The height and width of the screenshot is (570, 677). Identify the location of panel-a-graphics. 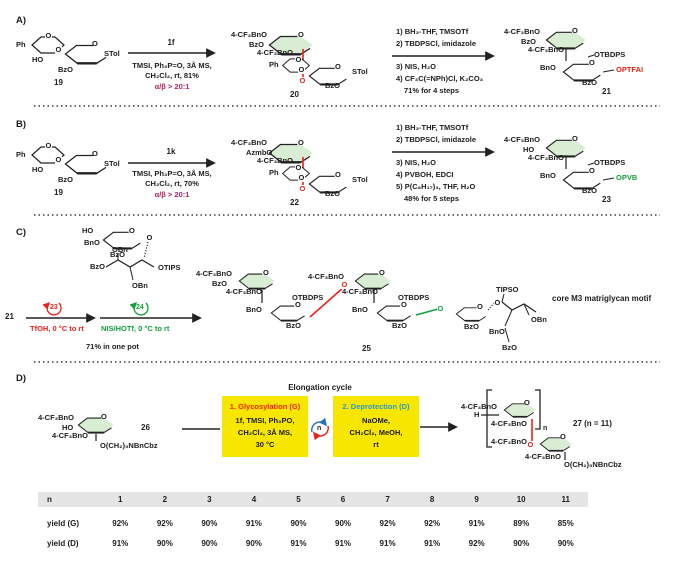
(345, 69).